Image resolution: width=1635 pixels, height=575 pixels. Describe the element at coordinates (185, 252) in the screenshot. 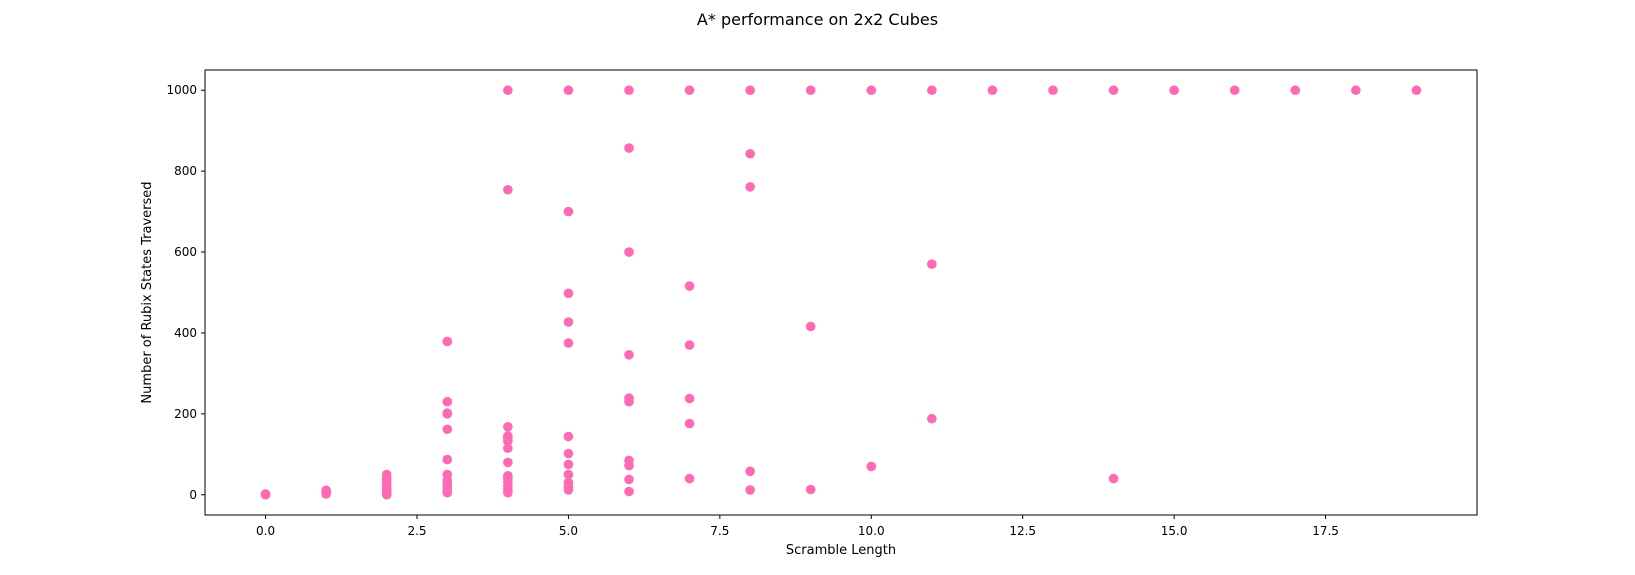

I see `y-tick-label: 600` at that location.